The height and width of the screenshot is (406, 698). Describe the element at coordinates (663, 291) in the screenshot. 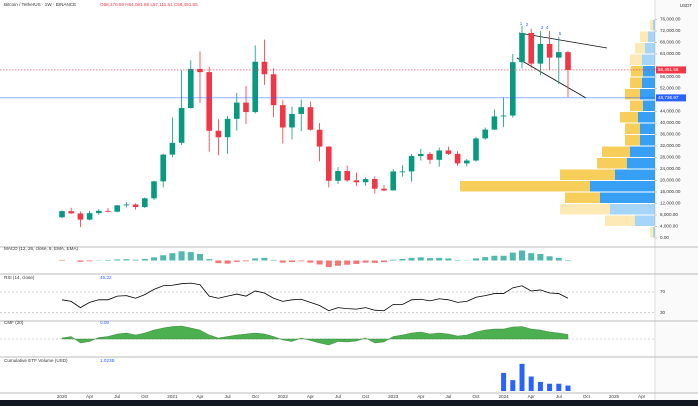

I see `y-tick-label: 70` at that location.